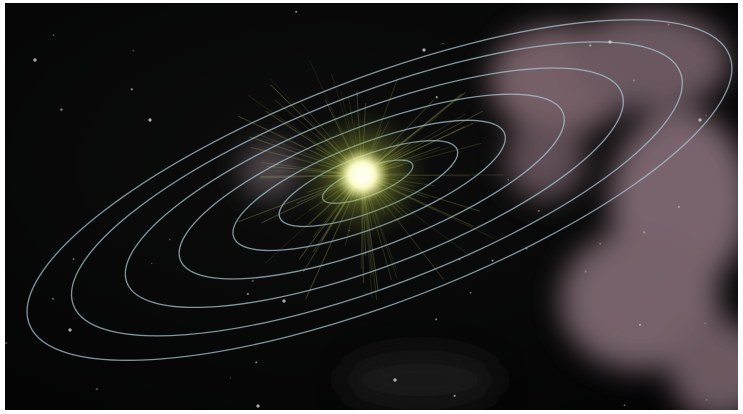 The width and height of the screenshot is (743, 414). Describe the element at coordinates (362, 175) in the screenshot. I see `sun` at that location.